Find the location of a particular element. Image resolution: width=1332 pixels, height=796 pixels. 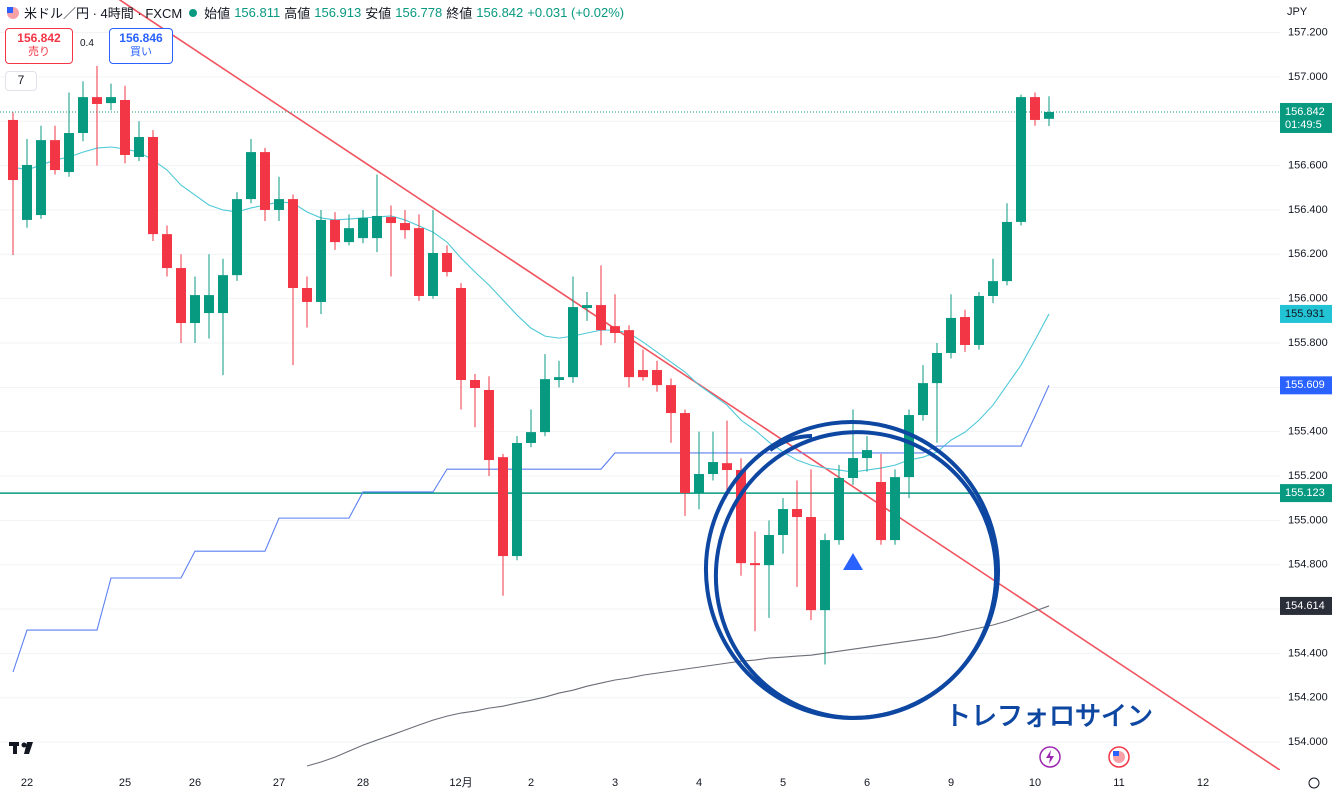

ohlc-value: 156.811 is located at coordinates (257, 12).